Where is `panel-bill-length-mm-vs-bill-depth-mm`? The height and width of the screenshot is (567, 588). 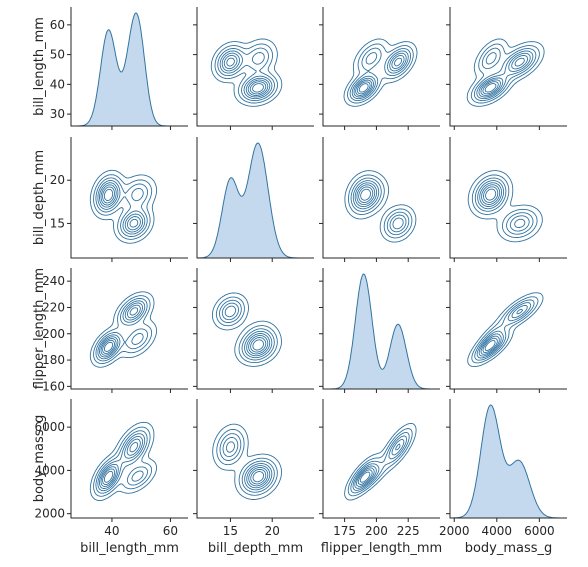
panel-bill-length-mm-vs-bill-depth-mm is located at coordinates (253, 68).